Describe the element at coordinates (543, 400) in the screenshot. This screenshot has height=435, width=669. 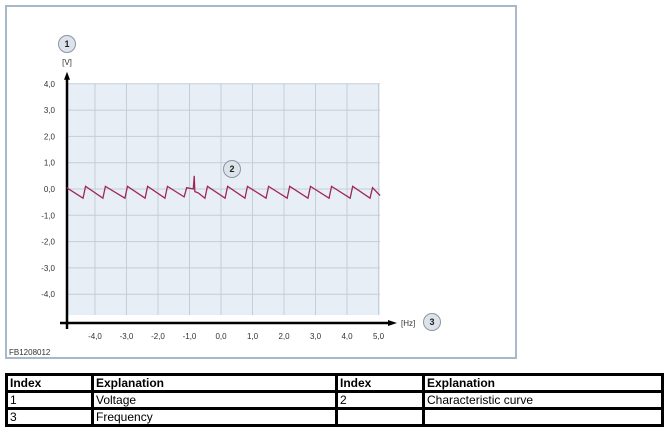
I see `cell: Characteristic curve` at that location.